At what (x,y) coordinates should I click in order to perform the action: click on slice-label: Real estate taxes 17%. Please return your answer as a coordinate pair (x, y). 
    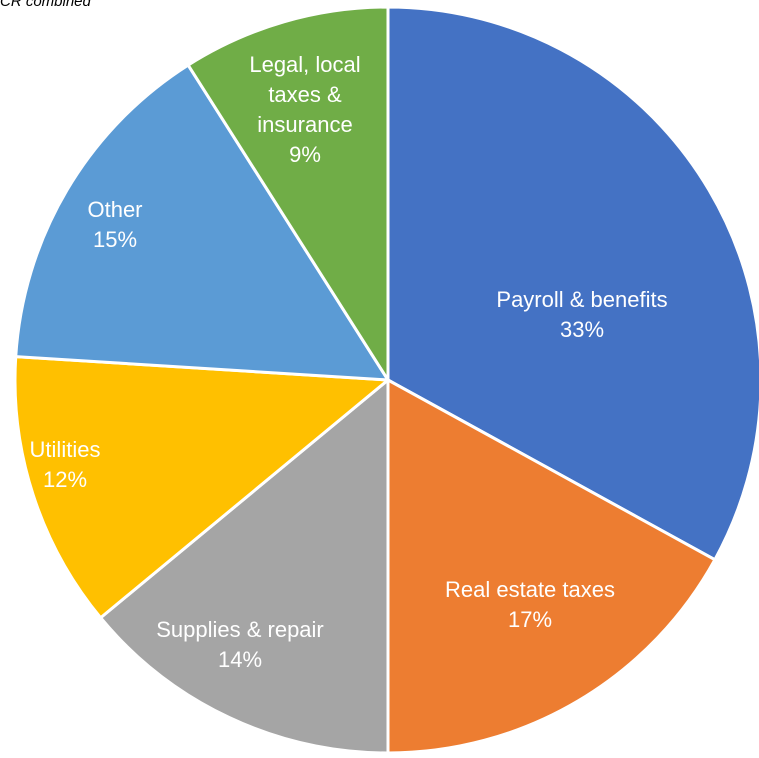
    Looking at the image, I should click on (530, 605).